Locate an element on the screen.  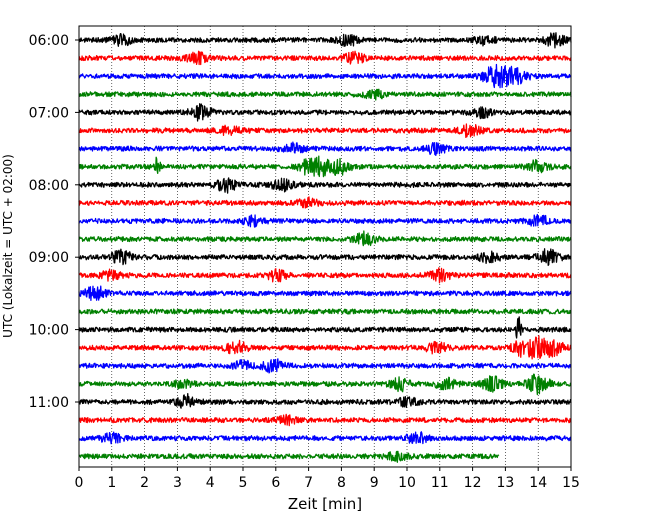
y-tick-label: 07:00 is located at coordinates (49, 113).